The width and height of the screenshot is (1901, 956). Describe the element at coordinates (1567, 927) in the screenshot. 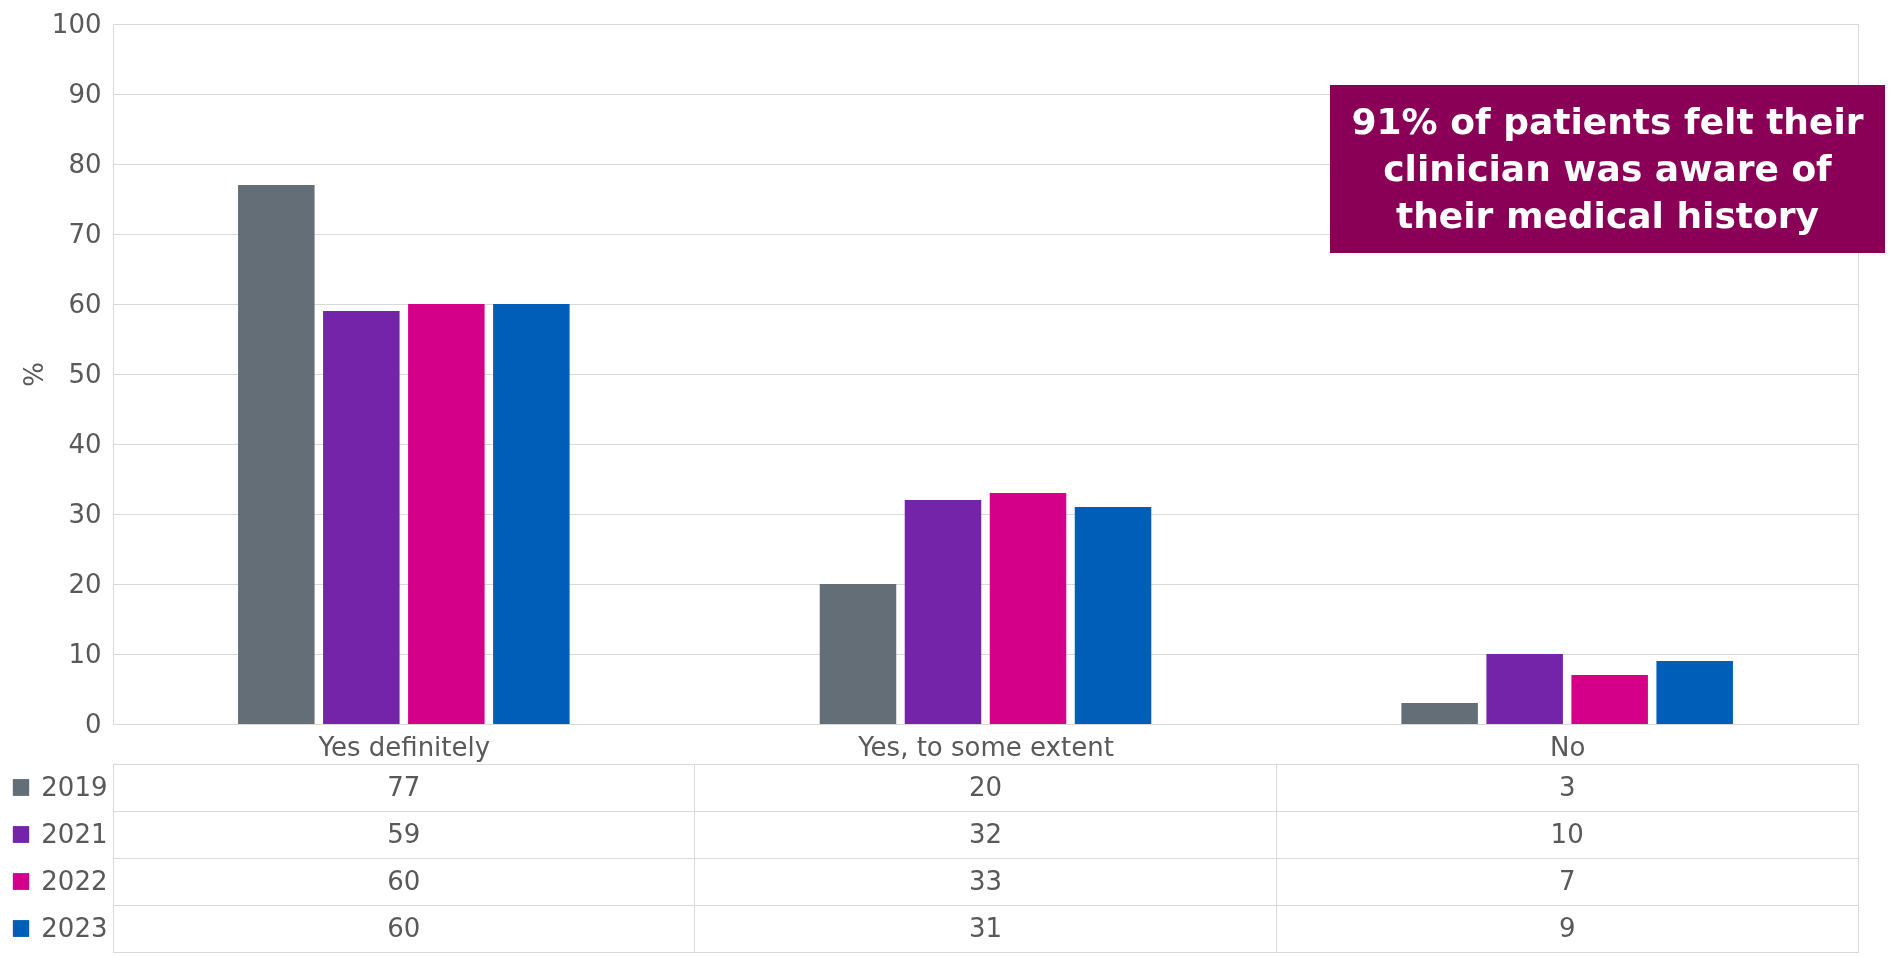

I see `data-label: 9` at that location.